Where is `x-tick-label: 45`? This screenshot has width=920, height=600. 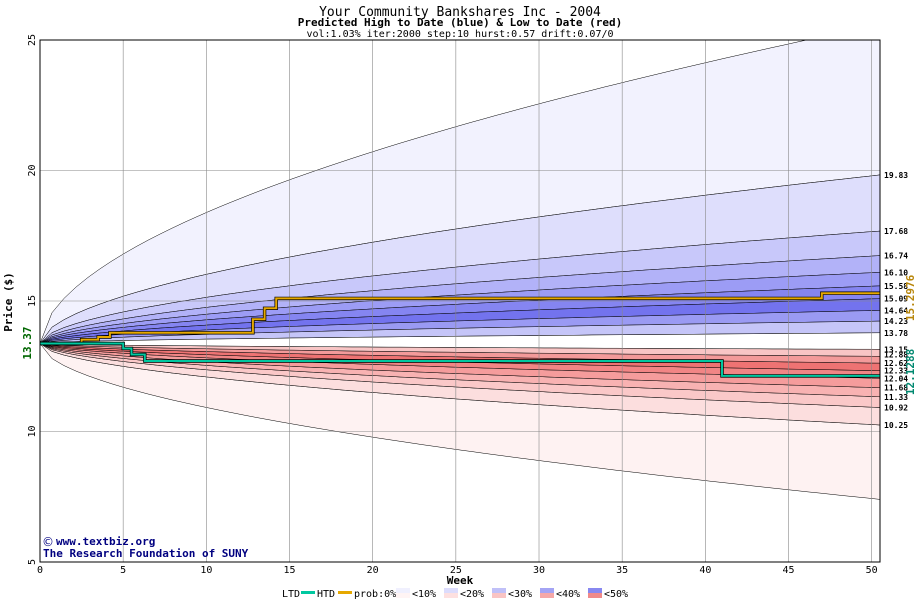 x-tick-label: 45 is located at coordinates (788, 570).